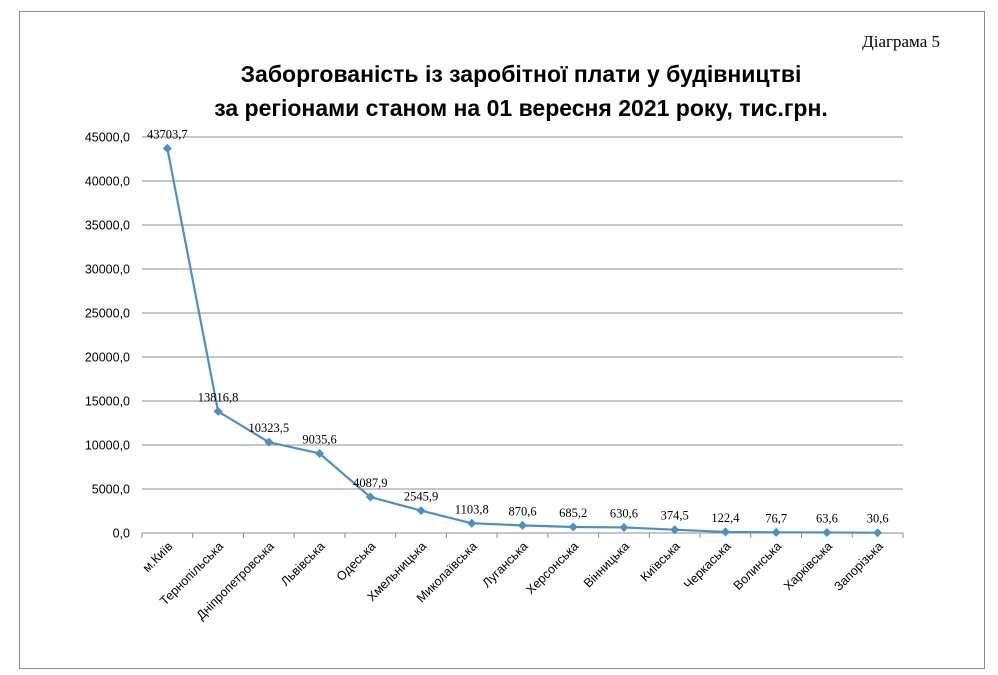 This screenshot has width=998, height=675. I want to click on x-category-label: Львівська, so click(303, 564).